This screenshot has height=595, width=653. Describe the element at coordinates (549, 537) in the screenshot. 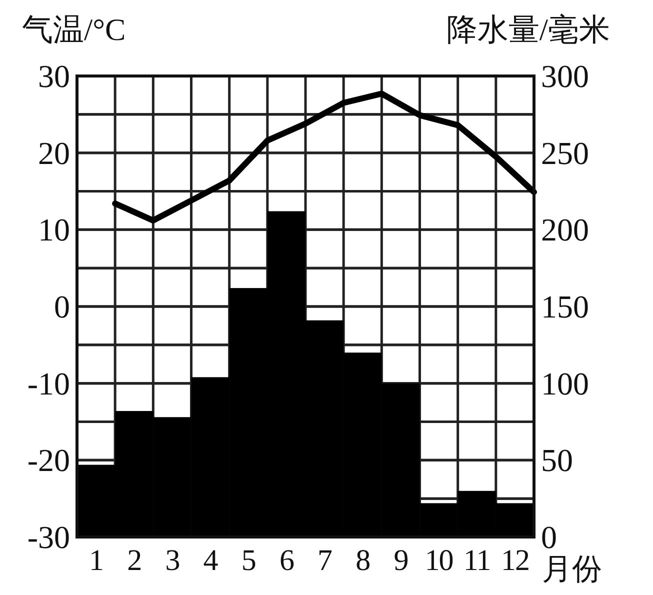

I see `y2-tick-label: 0` at that location.